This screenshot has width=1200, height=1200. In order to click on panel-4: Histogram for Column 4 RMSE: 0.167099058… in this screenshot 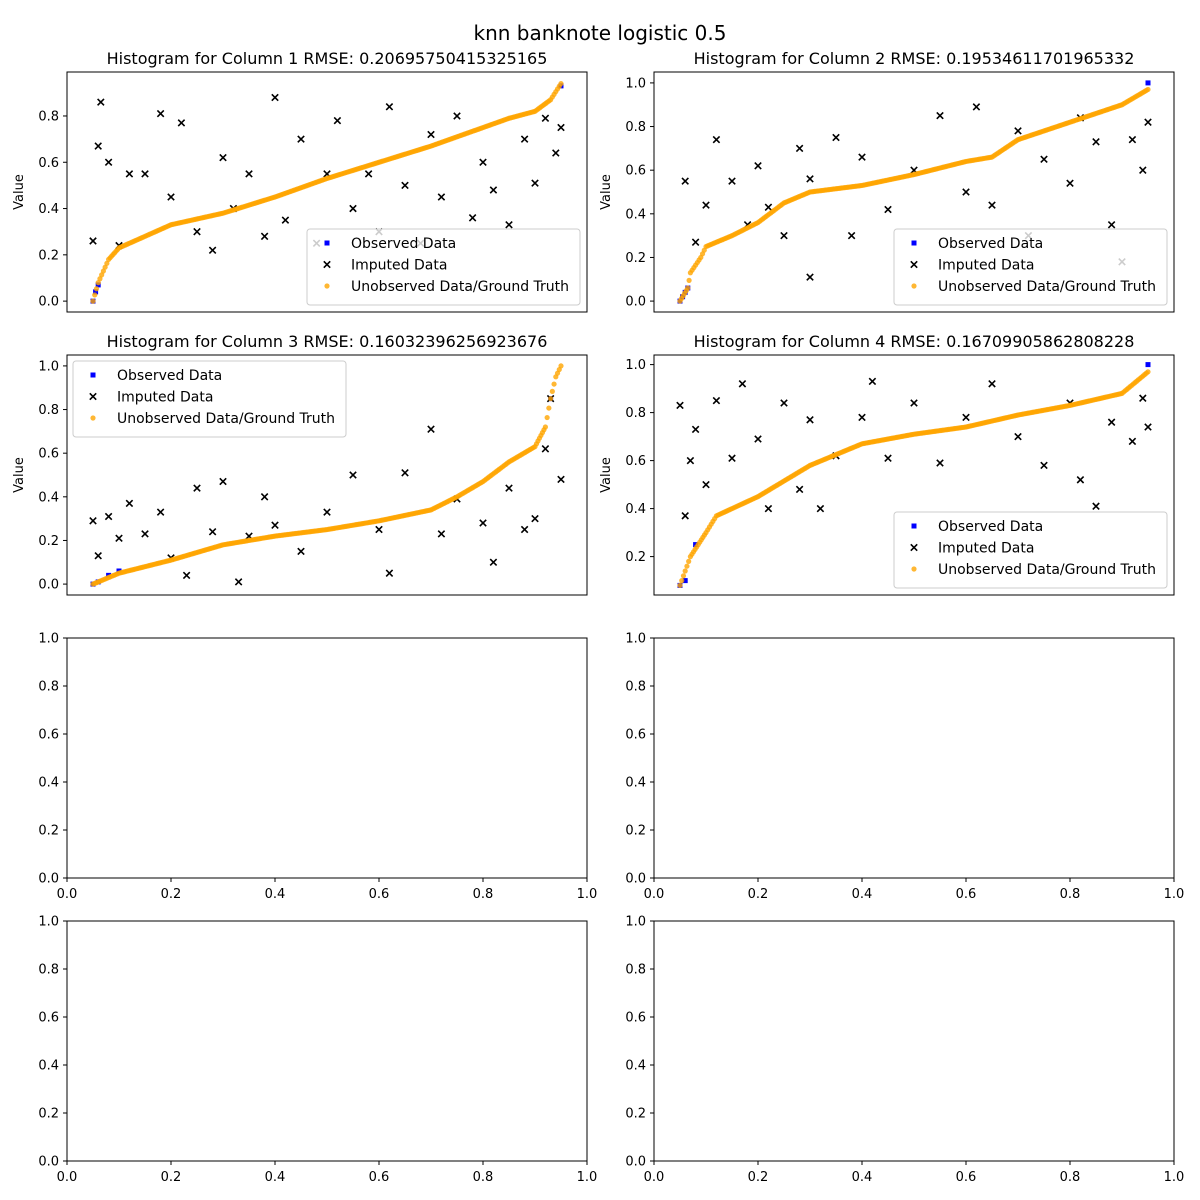, I will do `click(887, 464)`.